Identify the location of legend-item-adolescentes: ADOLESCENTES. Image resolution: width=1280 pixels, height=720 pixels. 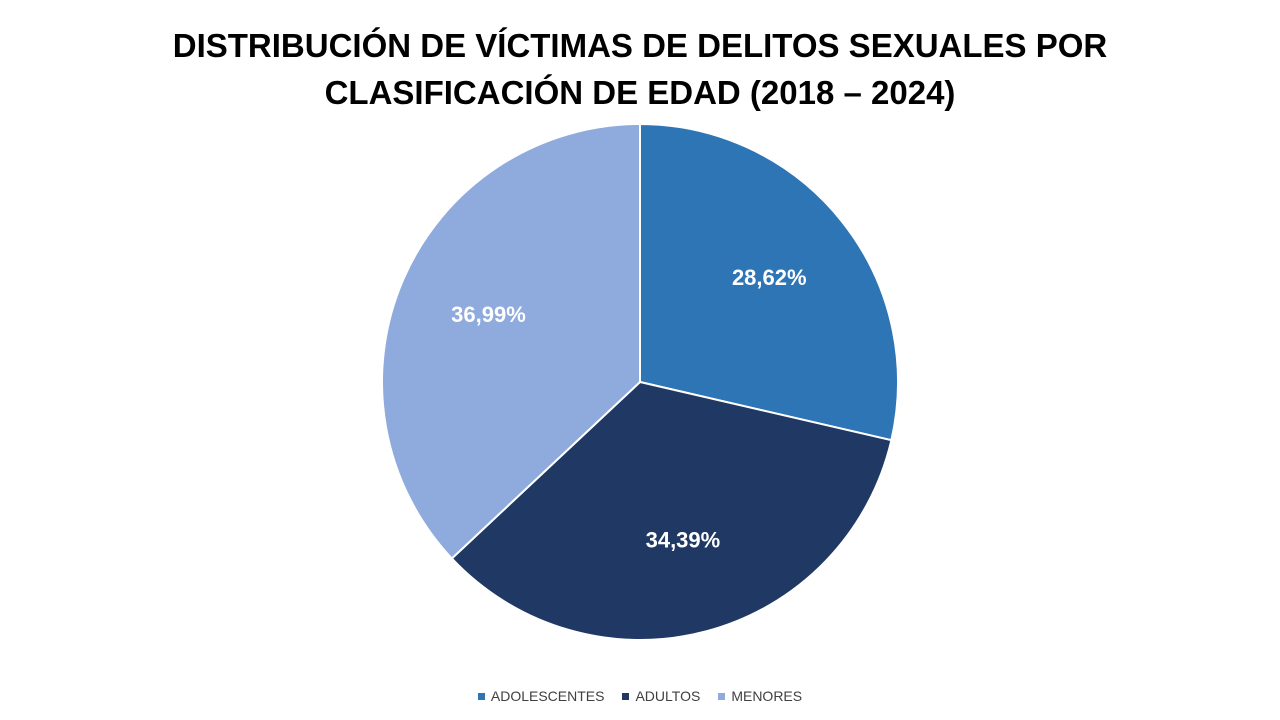
(541, 696).